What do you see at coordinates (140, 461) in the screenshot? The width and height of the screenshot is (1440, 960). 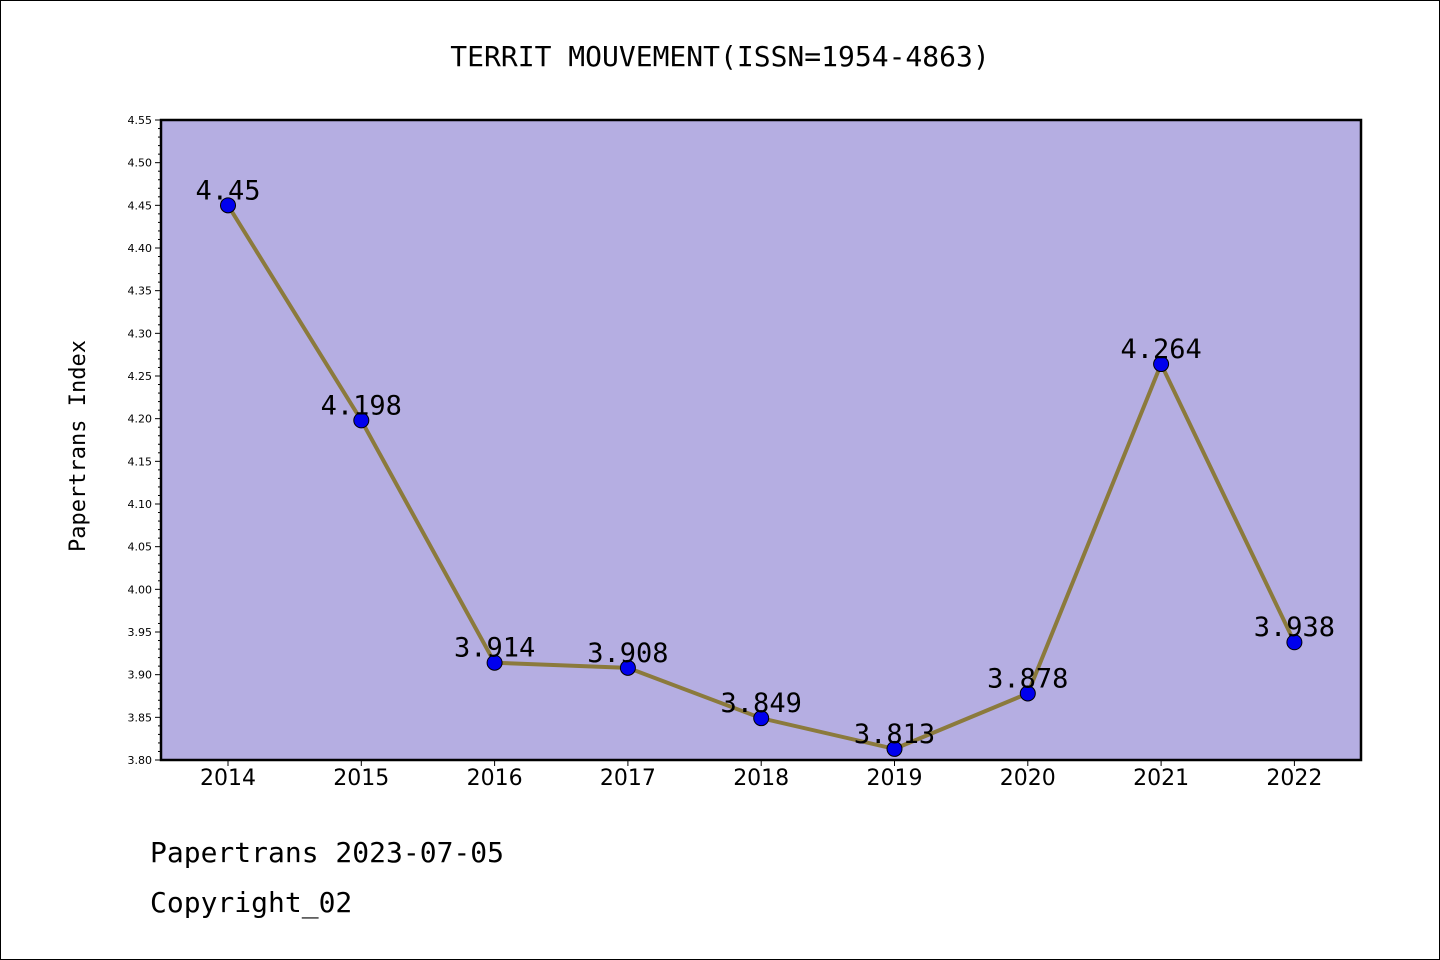 I see `y-tick-label: 4.15` at bounding box center [140, 461].